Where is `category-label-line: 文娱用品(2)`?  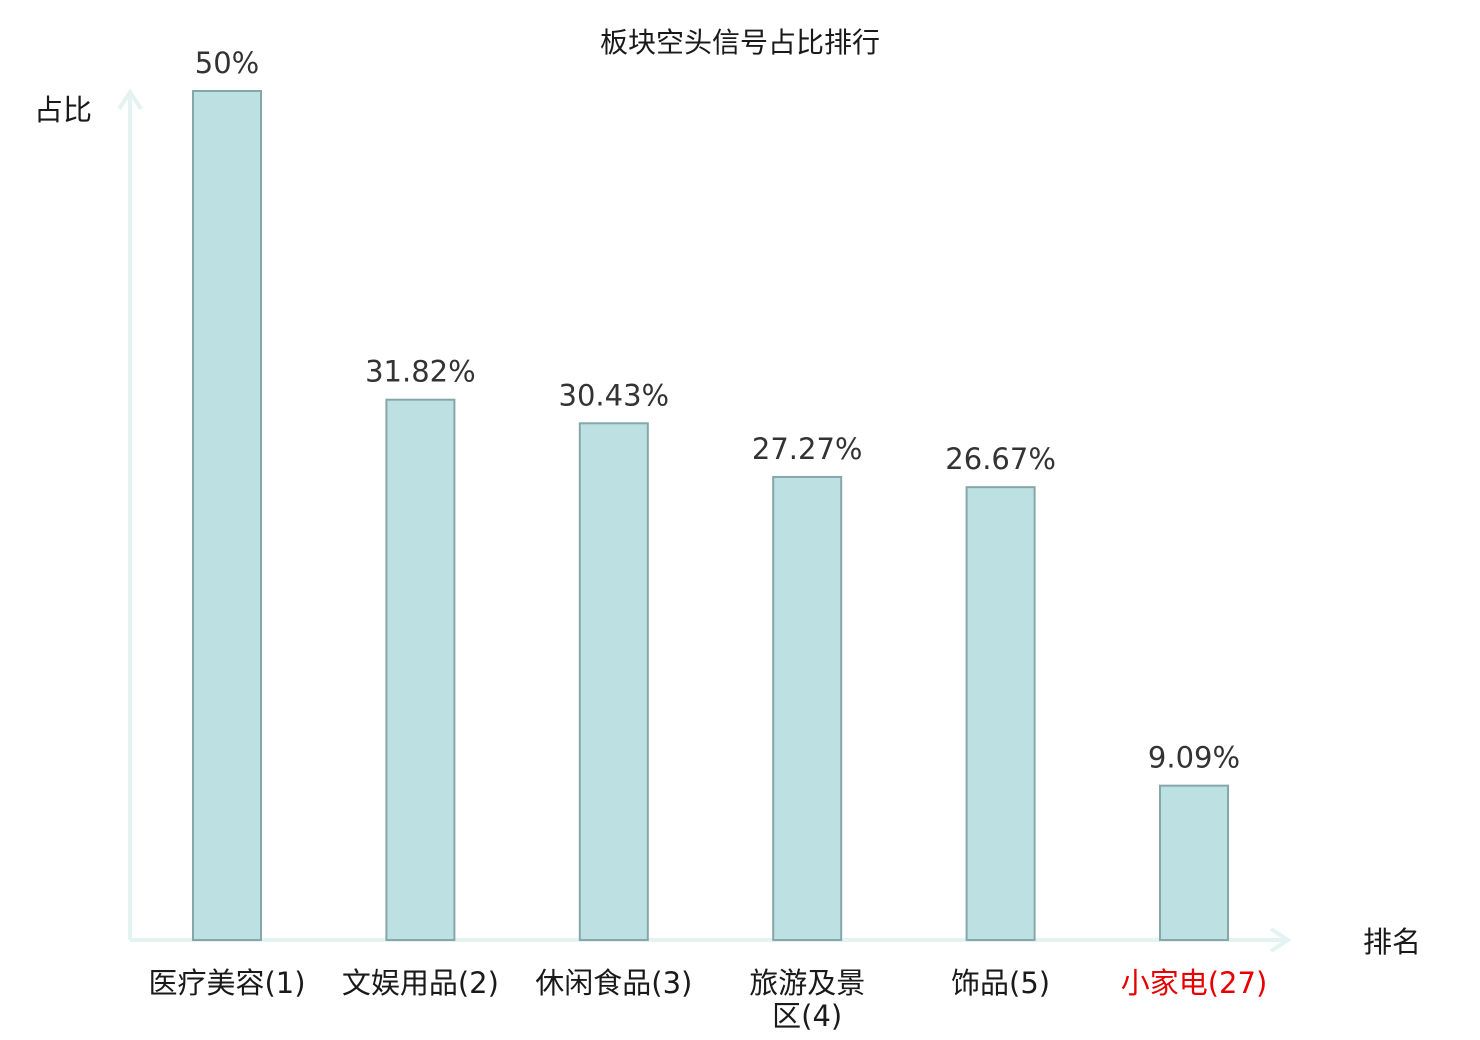
category-label-line: 文娱用品(2) is located at coordinates (420, 983).